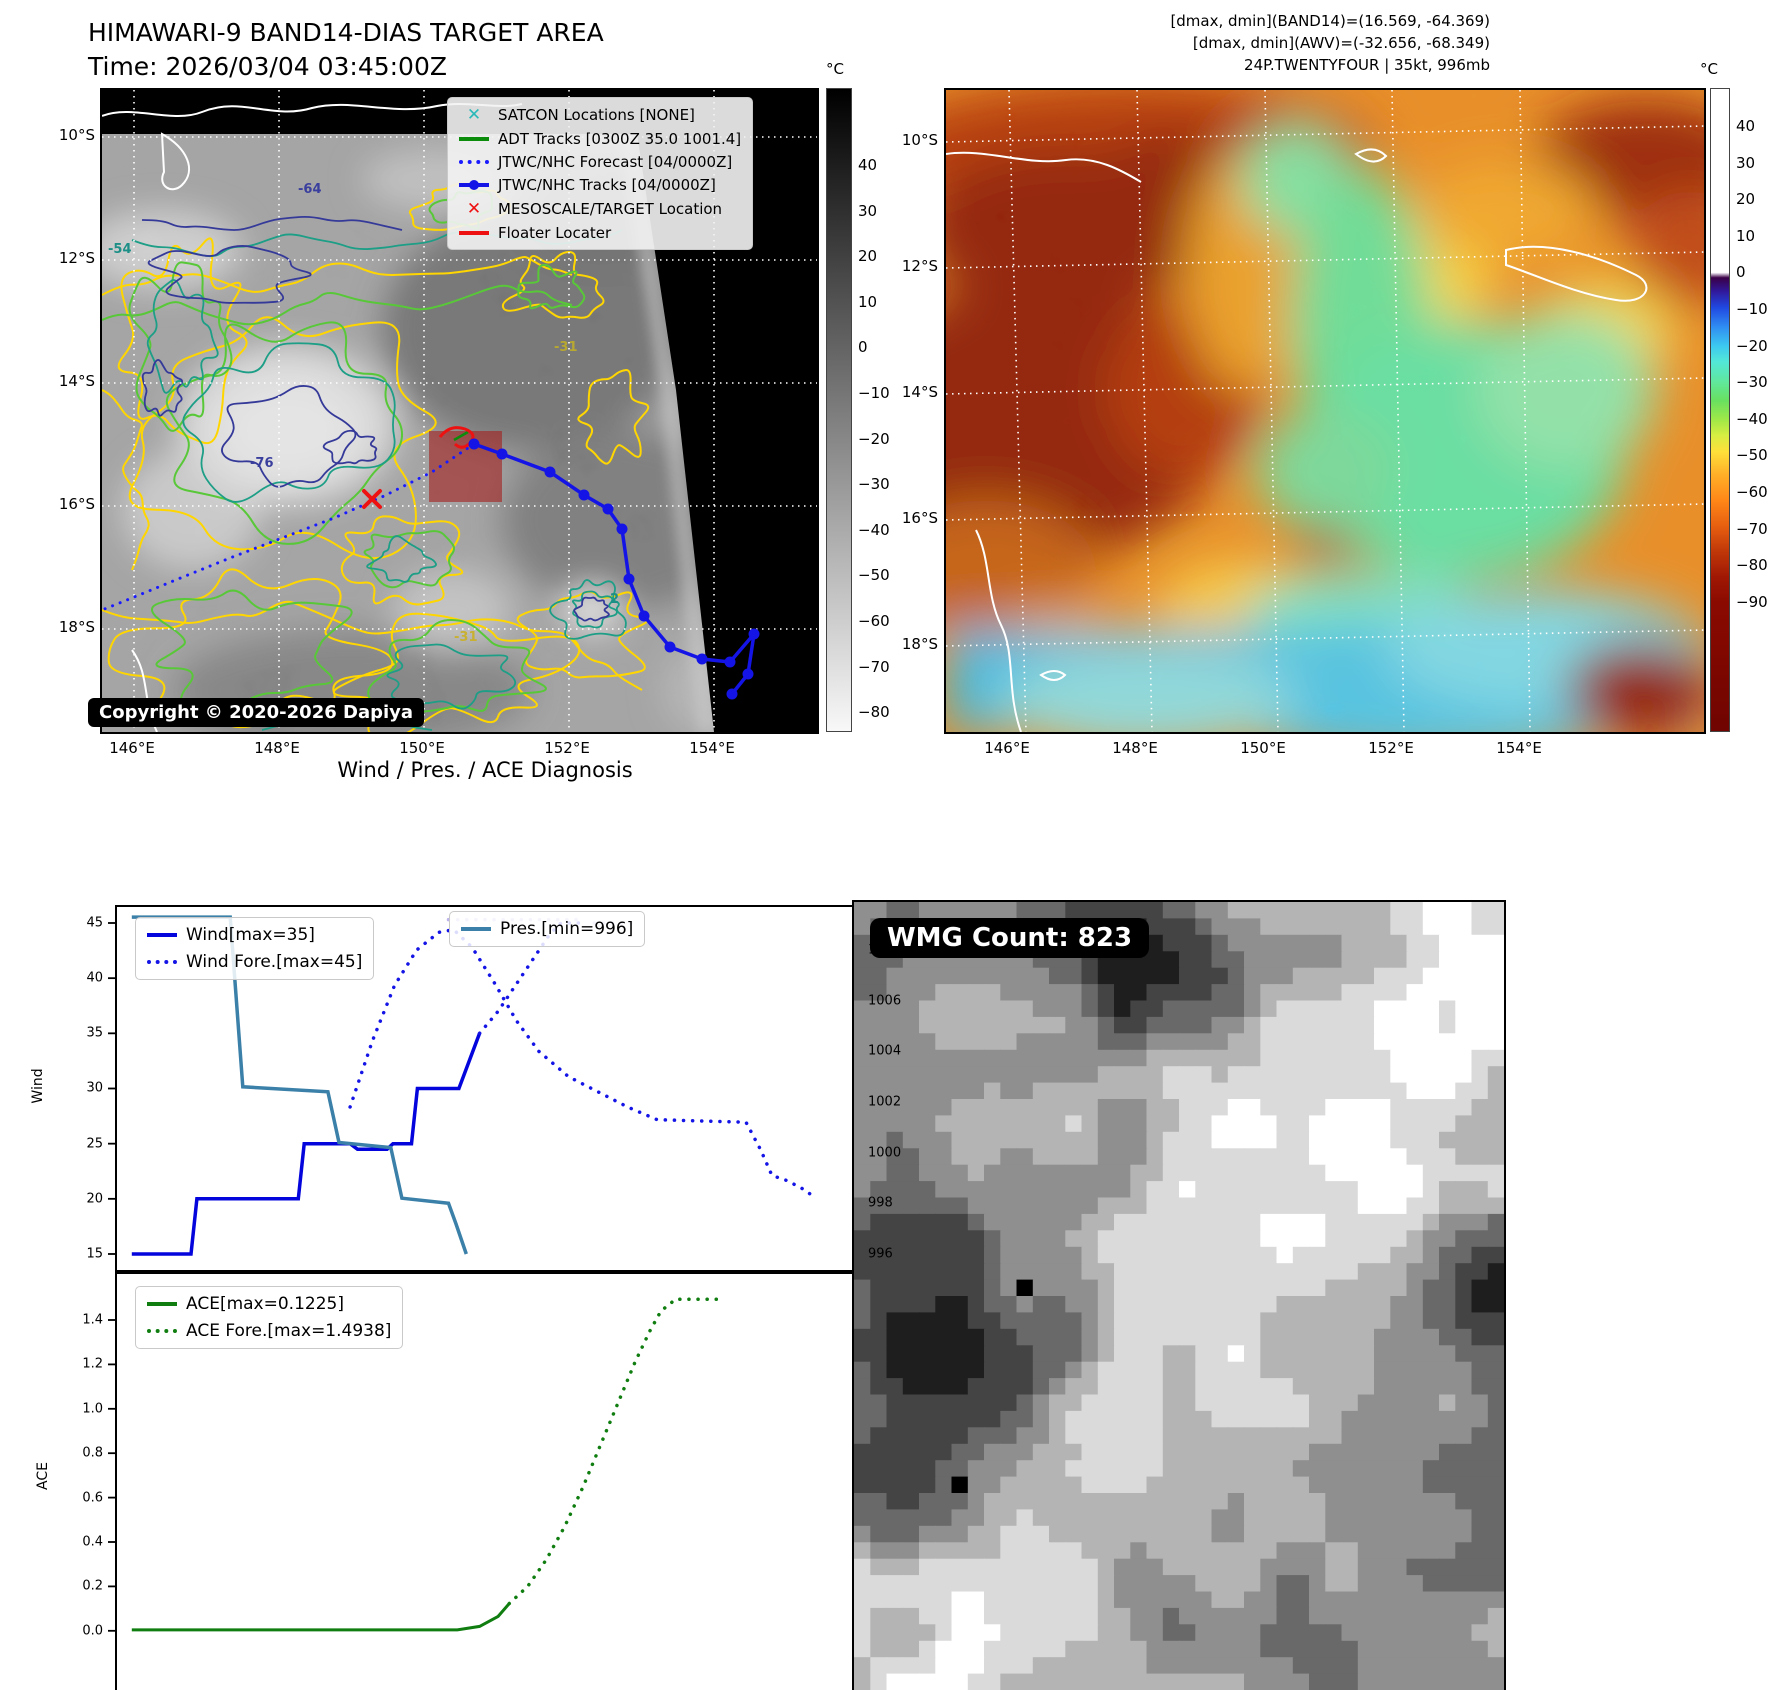  I want to click on band14-colorbar-tick: −30, so click(874, 484).